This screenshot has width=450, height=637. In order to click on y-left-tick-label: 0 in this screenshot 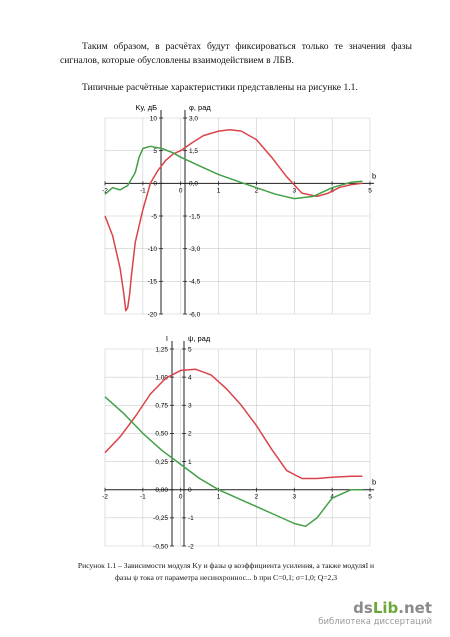, I will do `click(155, 184)`.